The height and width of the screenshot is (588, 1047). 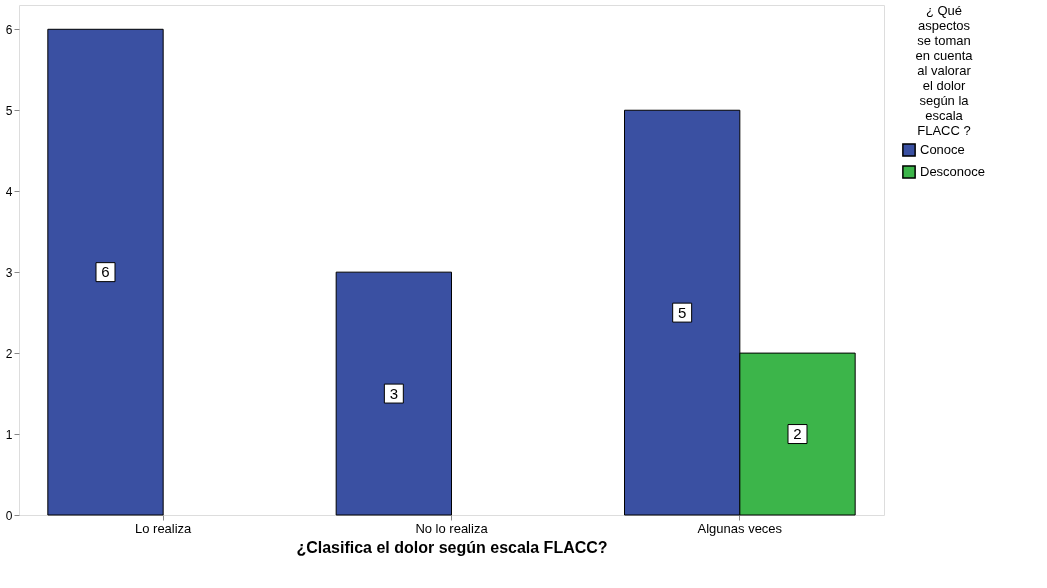 I want to click on y-tick-label: 1, so click(x=9, y=434).